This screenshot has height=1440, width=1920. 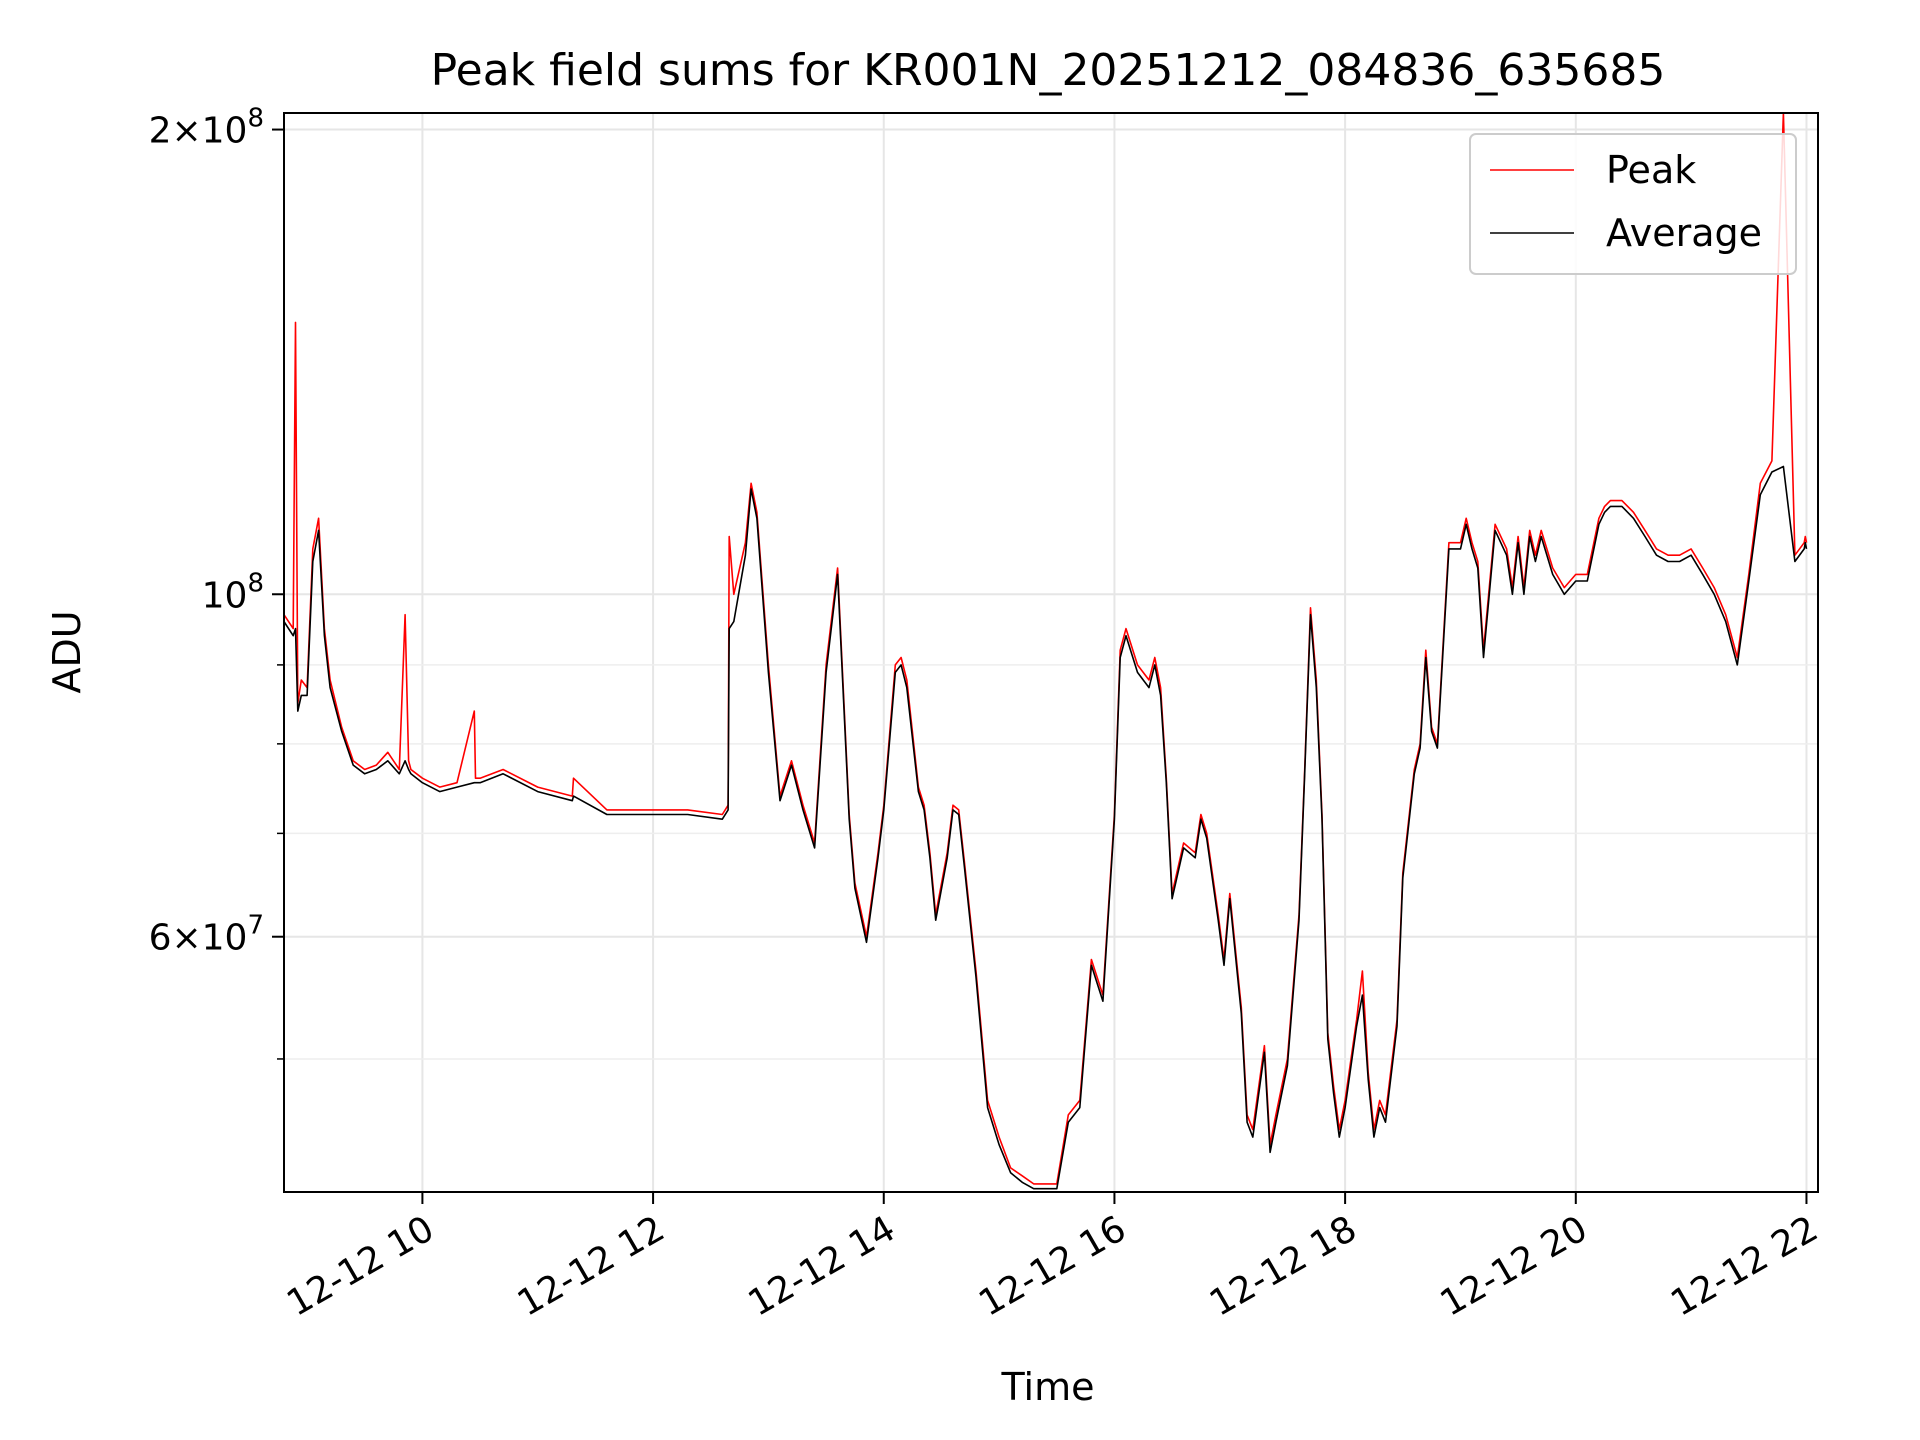 What do you see at coordinates (206, 935) in the screenshot?
I see `y-tick-label: 6×107` at bounding box center [206, 935].